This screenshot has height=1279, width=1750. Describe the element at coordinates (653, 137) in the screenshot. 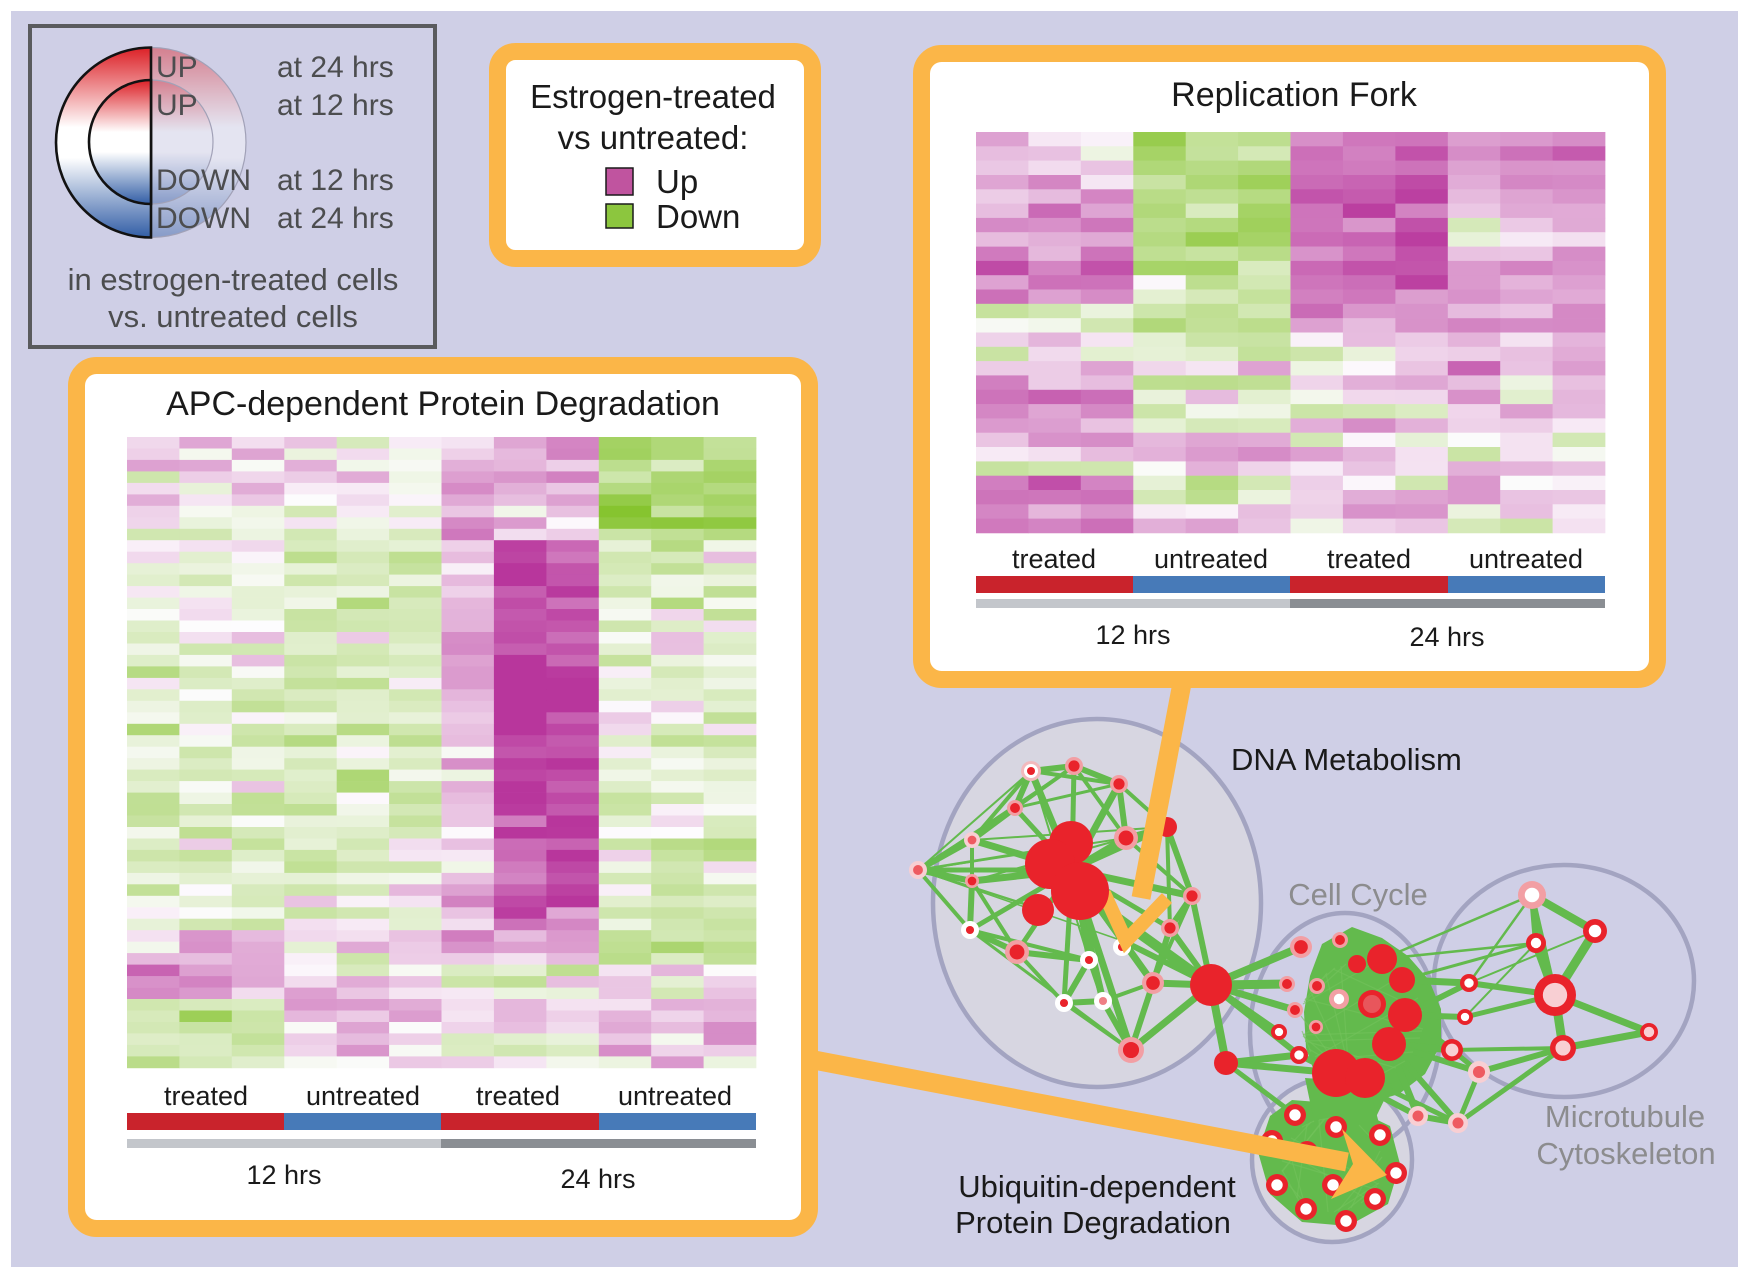

I see `svg-text: vs untreated:` at that location.